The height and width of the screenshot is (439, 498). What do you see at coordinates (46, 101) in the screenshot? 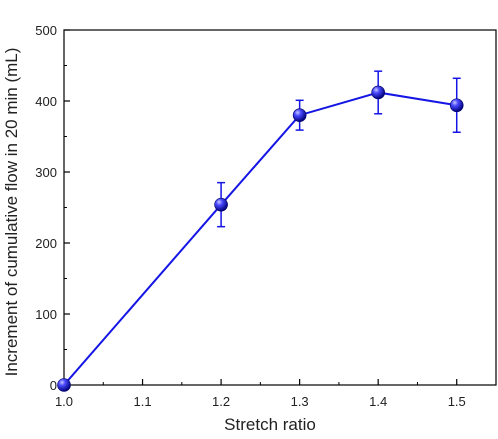
I see `y-tick-label: 400` at bounding box center [46, 101].